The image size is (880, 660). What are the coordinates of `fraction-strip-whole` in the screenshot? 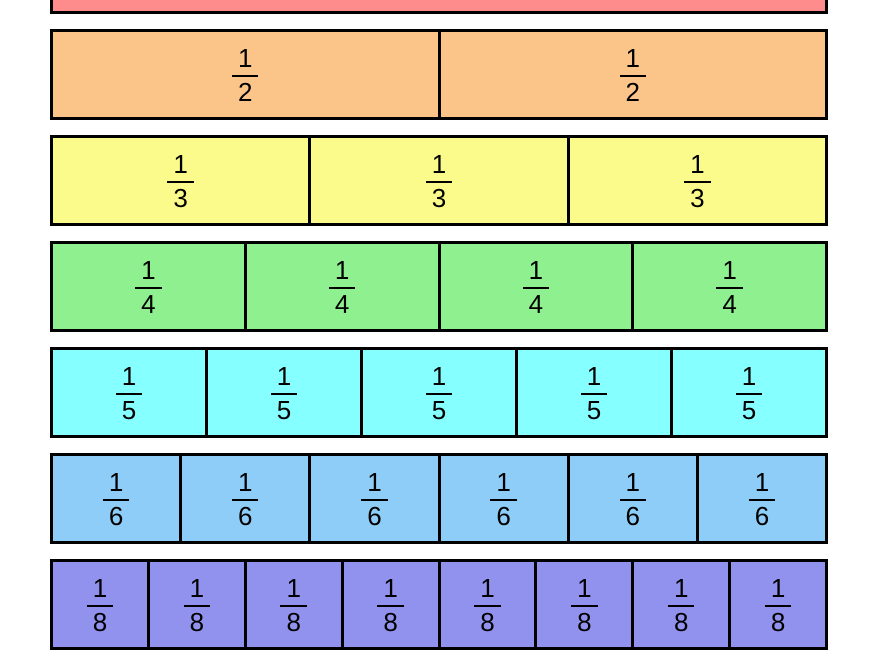 It's located at (439, 7).